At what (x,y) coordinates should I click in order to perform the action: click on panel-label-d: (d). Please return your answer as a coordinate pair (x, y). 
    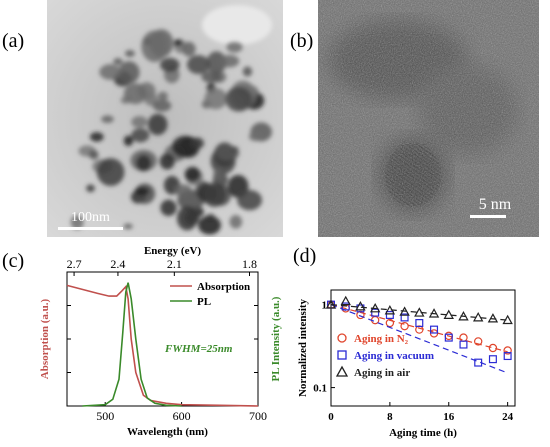
    Looking at the image, I should click on (305, 256).